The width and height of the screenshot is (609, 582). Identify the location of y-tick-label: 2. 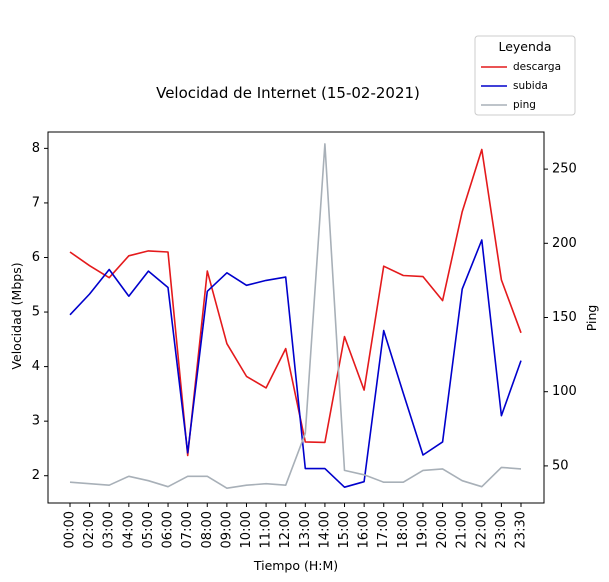
(36, 475).